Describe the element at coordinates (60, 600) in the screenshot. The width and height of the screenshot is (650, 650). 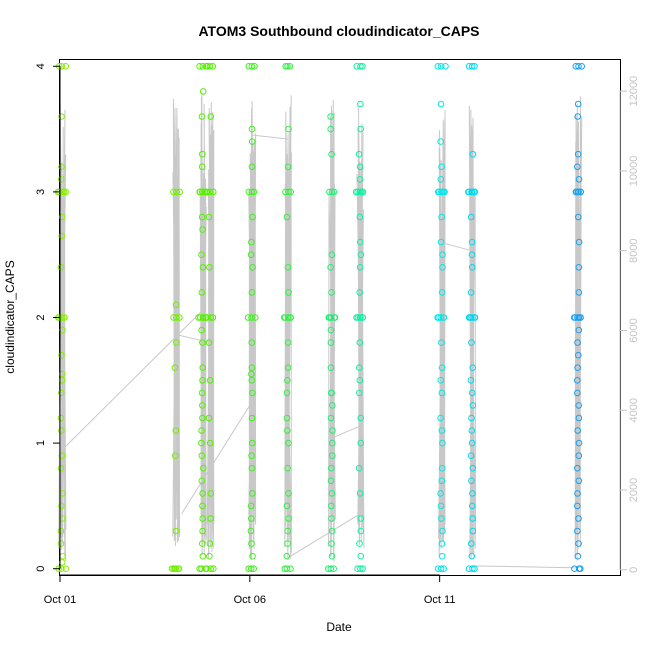
I see `x-tick-label: Oct 01` at that location.